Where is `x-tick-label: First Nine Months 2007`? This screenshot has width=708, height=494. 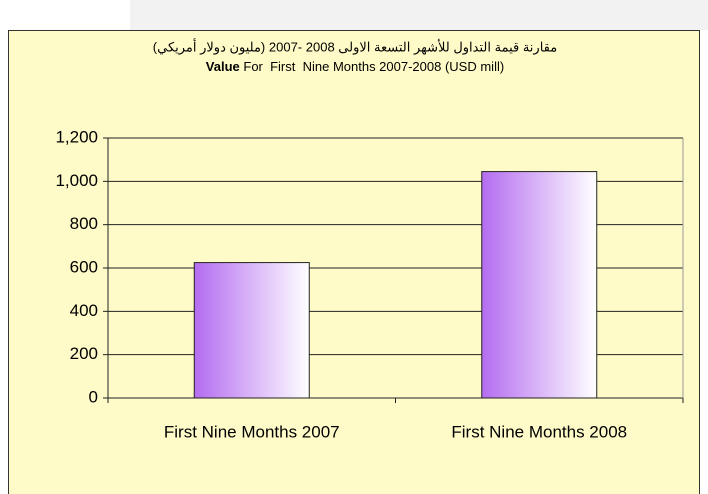 x-tick-label: First Nine Months 2007 is located at coordinates (252, 431).